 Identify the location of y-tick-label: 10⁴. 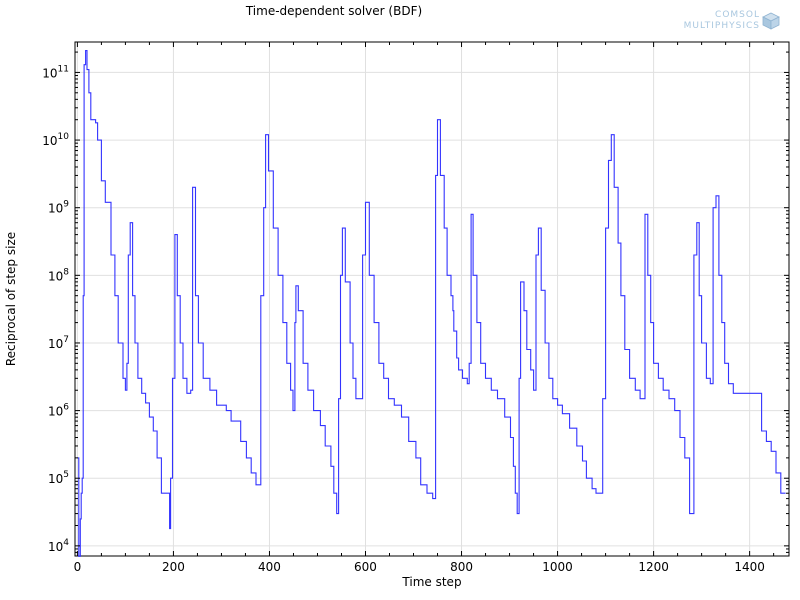
(58, 546).